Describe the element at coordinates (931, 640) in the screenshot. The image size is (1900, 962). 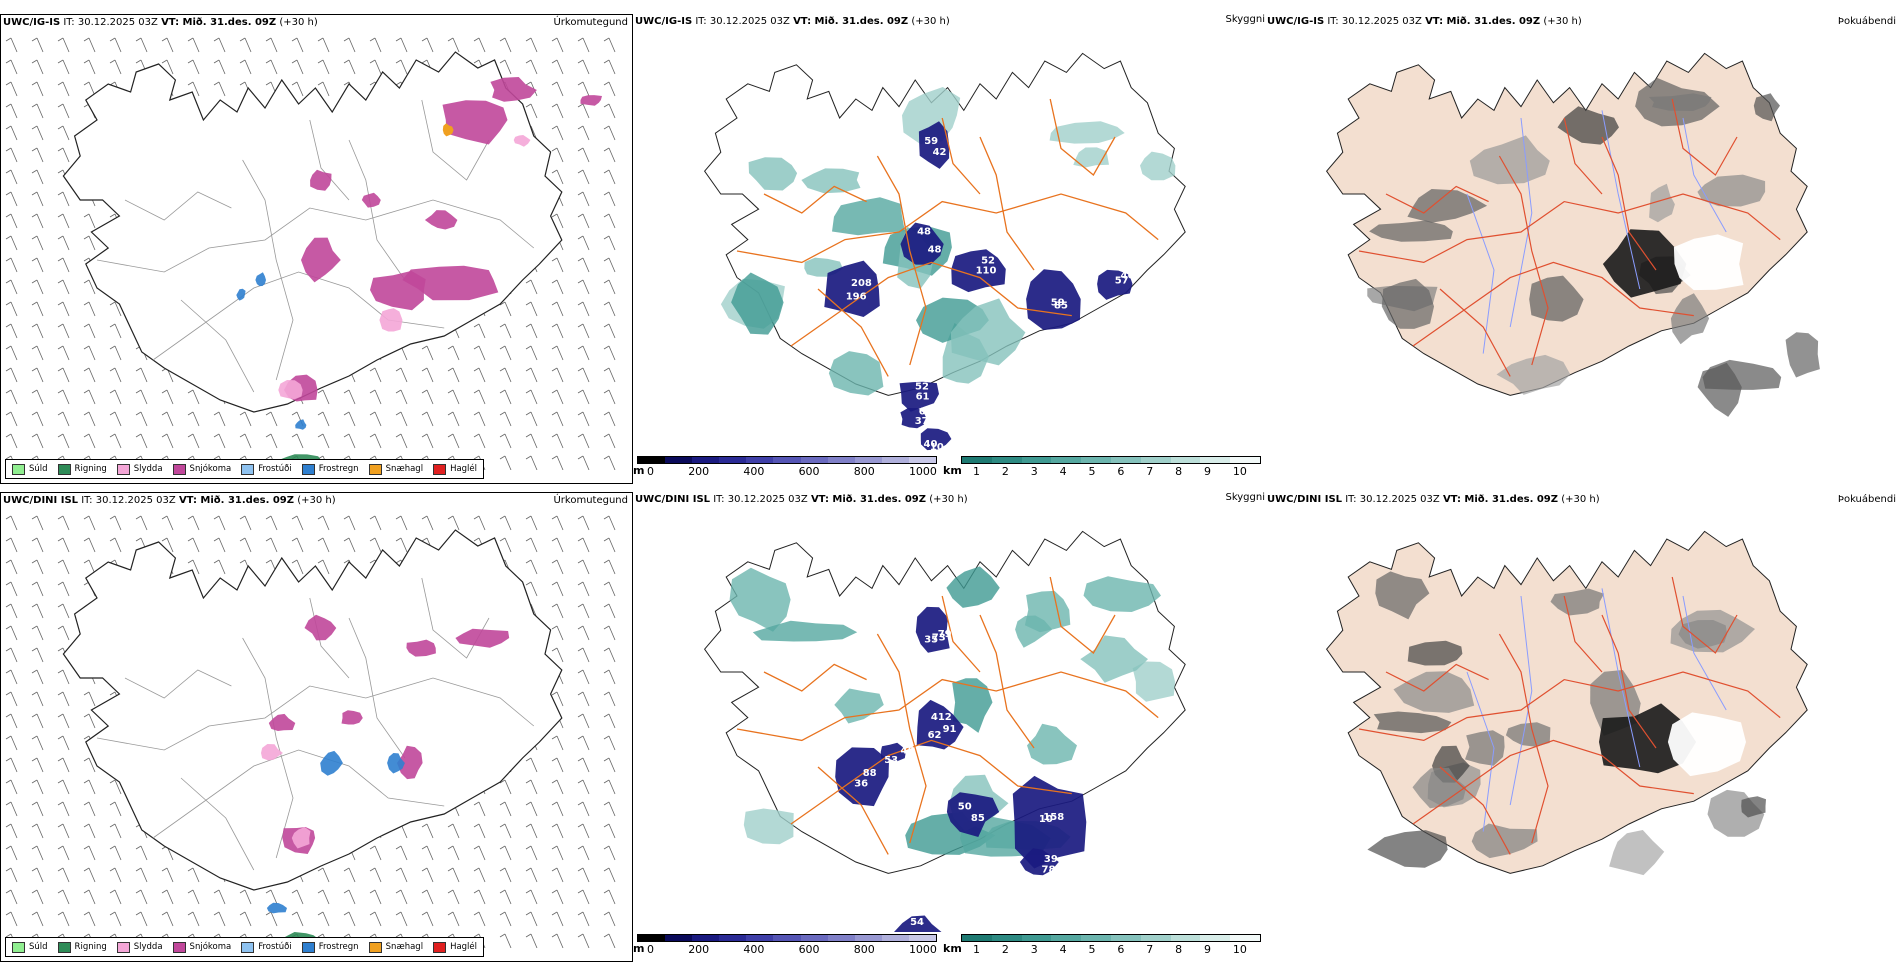
I see `ceiling-value-label: 35` at that location.